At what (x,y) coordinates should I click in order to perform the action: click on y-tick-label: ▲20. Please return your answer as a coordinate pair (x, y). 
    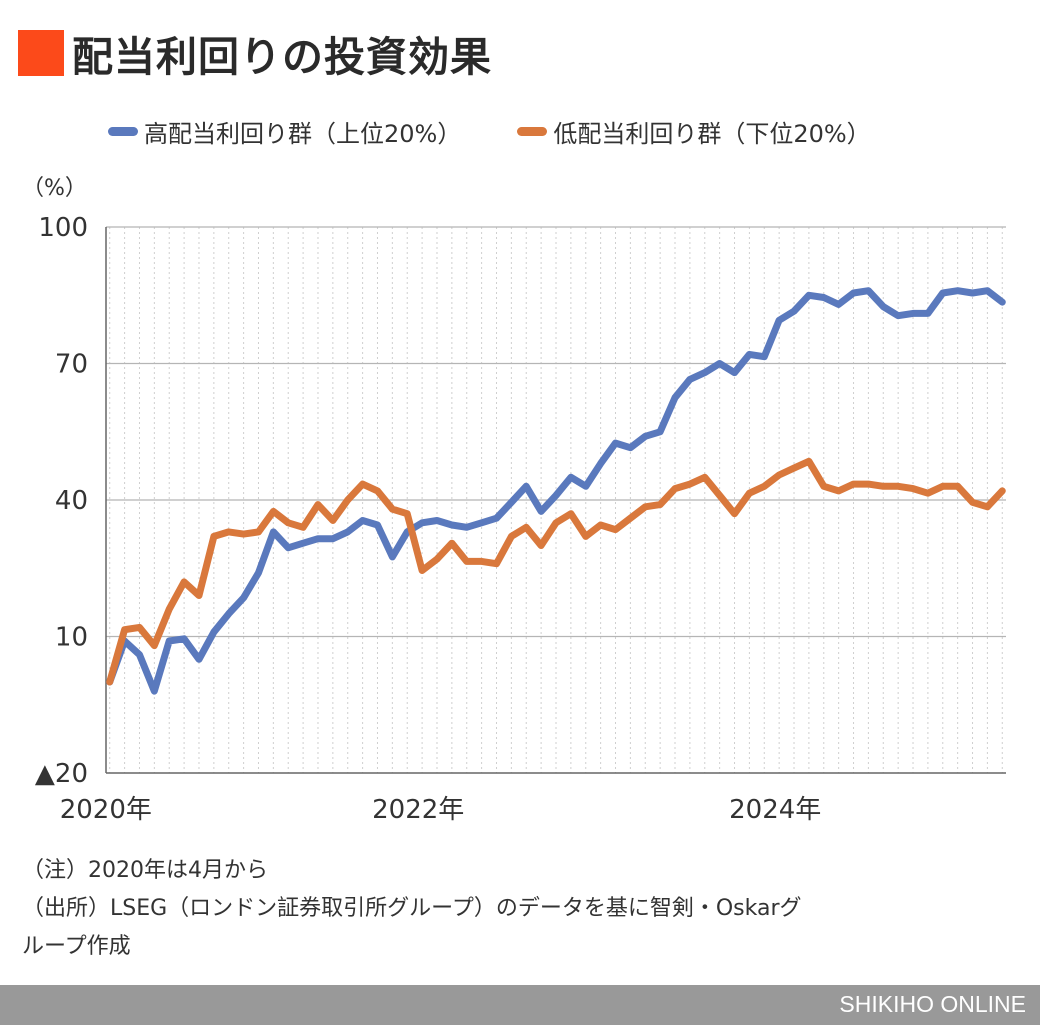
    Looking at the image, I should click on (61, 774).